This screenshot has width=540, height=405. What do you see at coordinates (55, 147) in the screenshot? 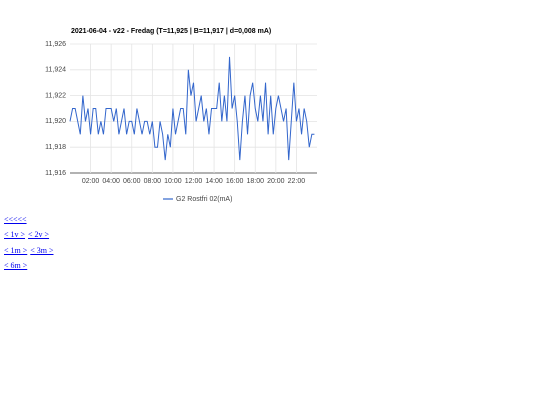
I see `y-tick-label: 11,918` at bounding box center [55, 147].